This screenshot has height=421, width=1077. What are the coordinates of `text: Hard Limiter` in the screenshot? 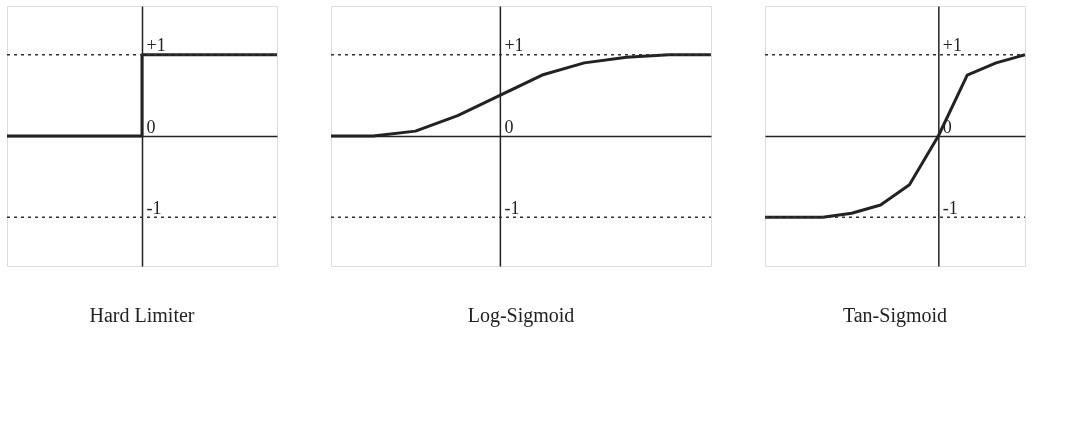 It's located at (142, 315).